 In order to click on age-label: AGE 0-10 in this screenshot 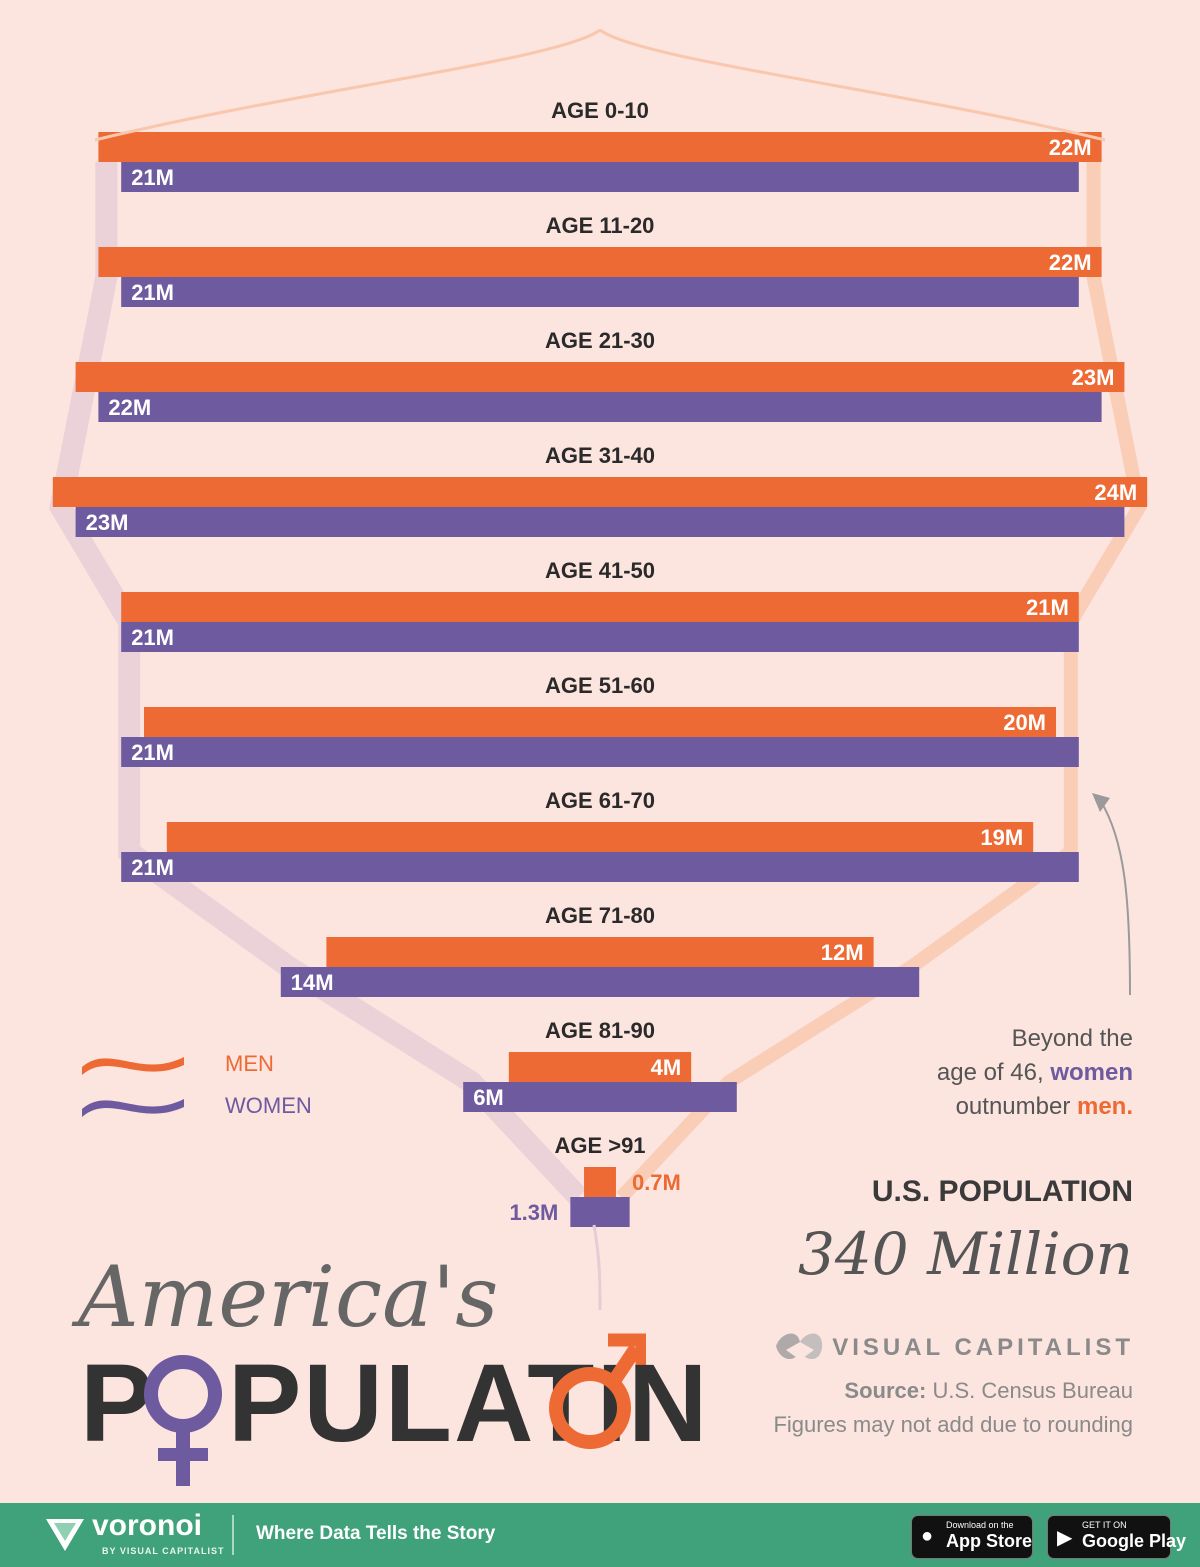, I will do `click(600, 110)`.